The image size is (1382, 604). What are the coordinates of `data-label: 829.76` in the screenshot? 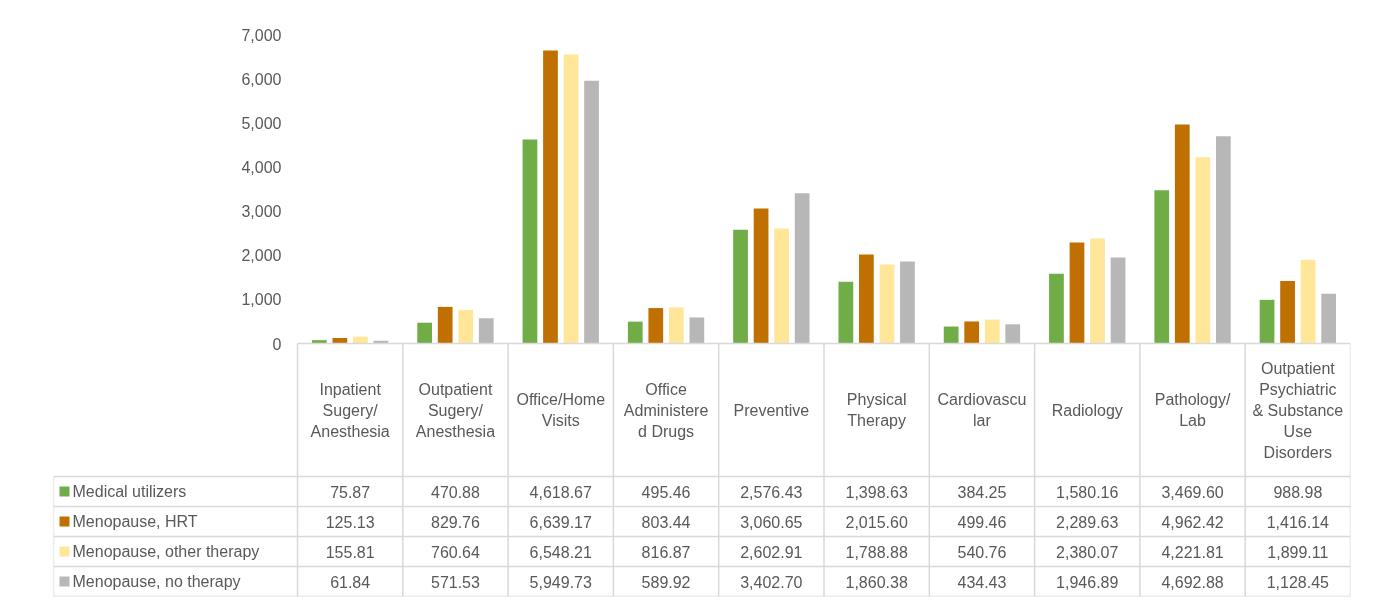 It's located at (455, 522).